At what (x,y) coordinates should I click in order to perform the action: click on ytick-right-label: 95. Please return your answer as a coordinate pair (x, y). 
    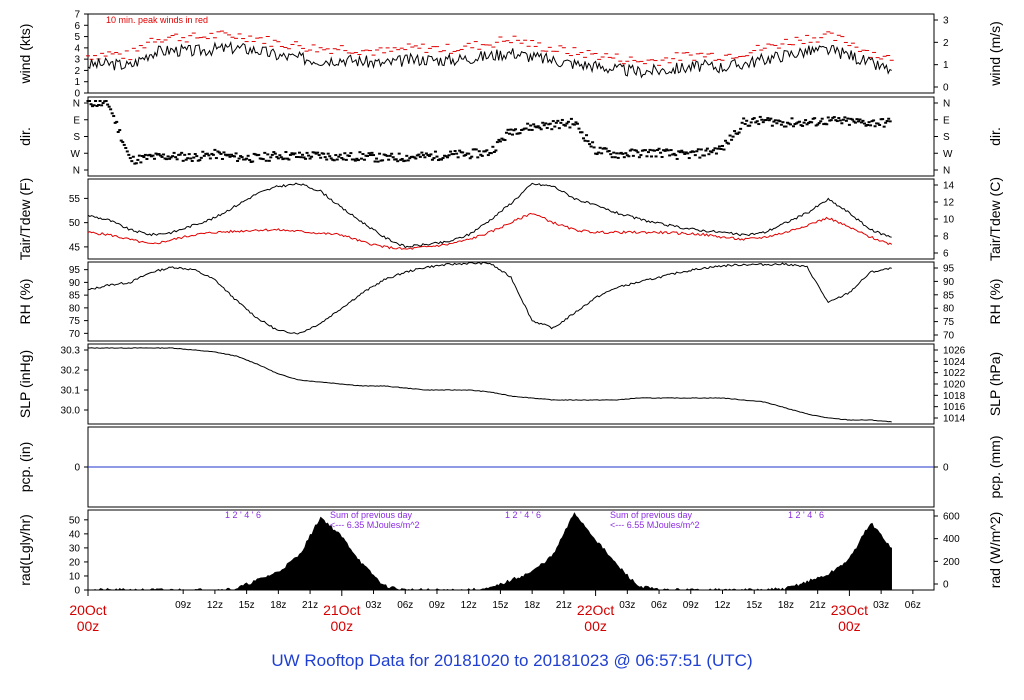
    Looking at the image, I should click on (949, 269).